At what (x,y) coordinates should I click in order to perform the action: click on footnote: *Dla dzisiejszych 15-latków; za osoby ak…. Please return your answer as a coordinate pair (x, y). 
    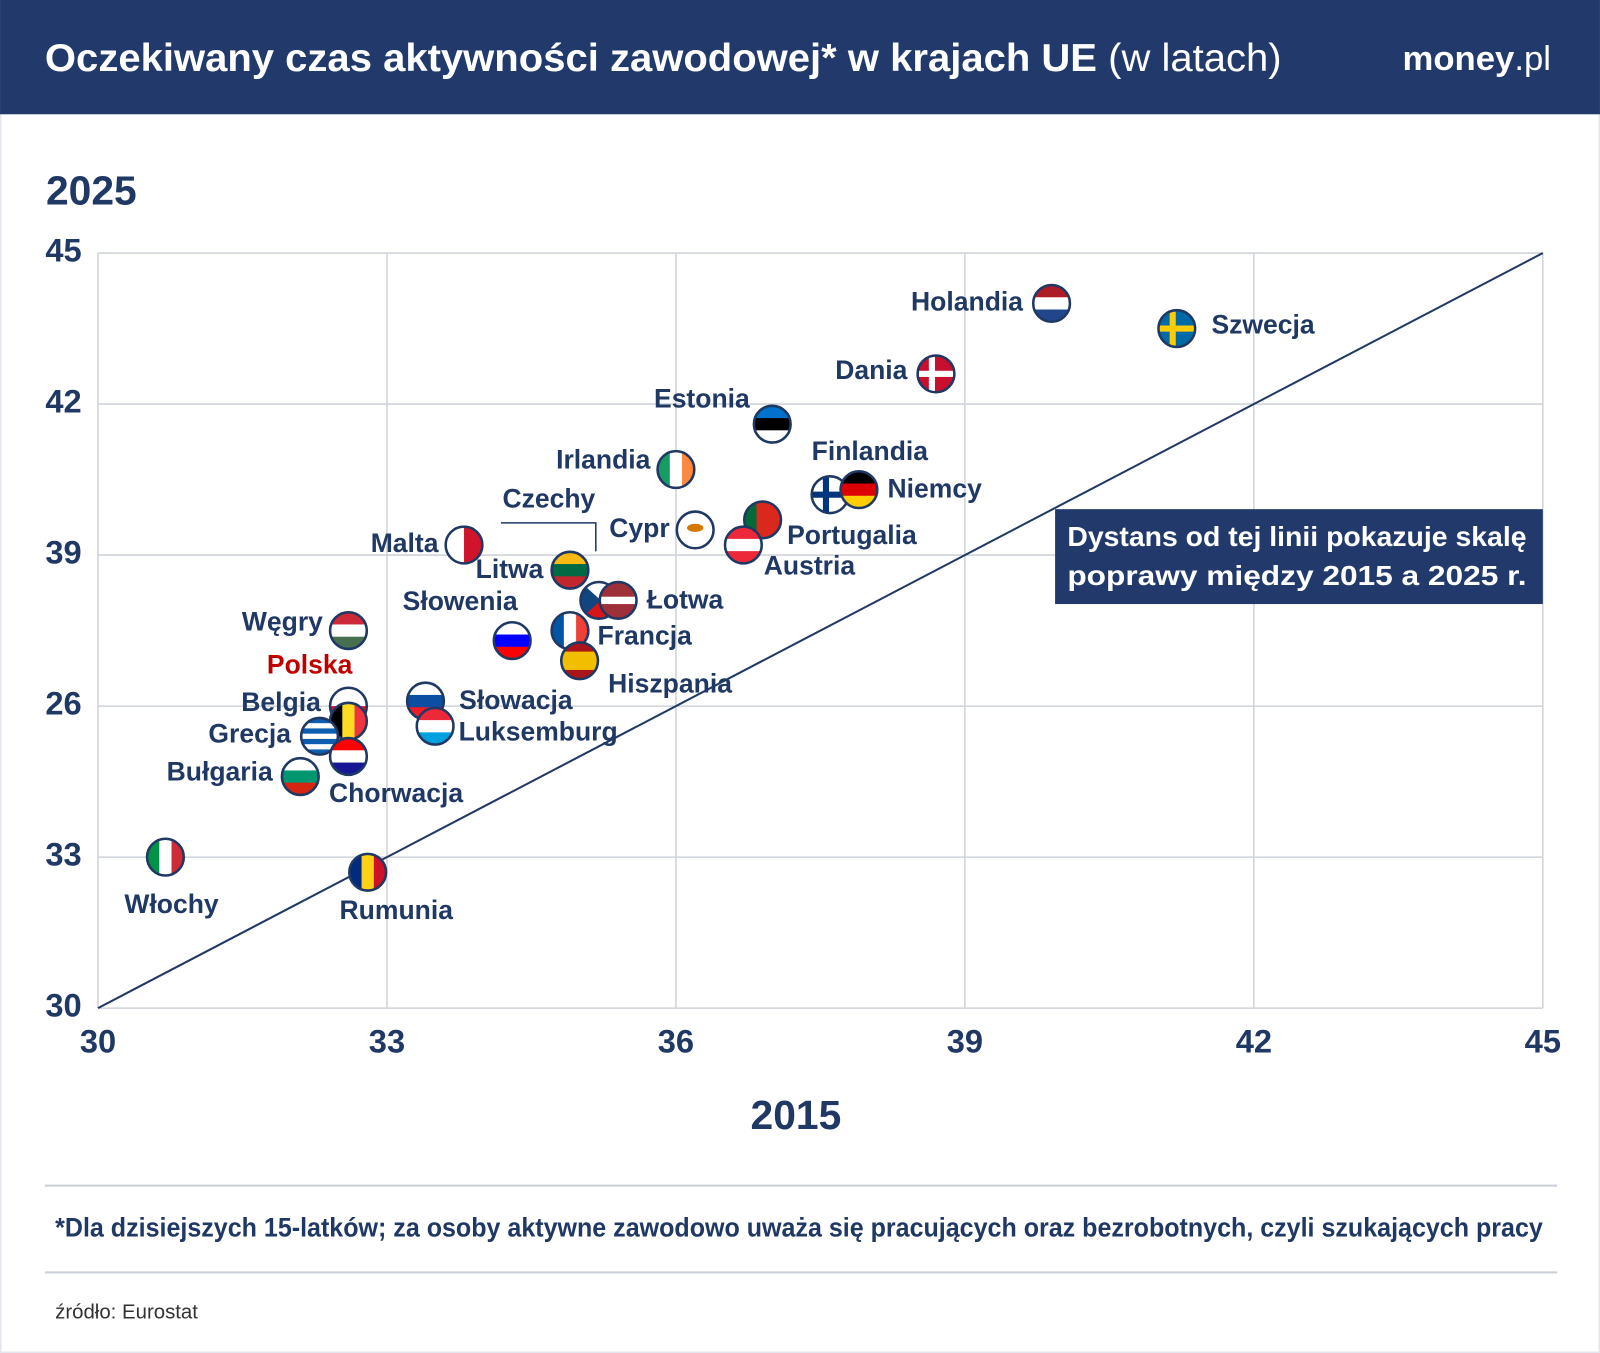
    Looking at the image, I should click on (799, 1228).